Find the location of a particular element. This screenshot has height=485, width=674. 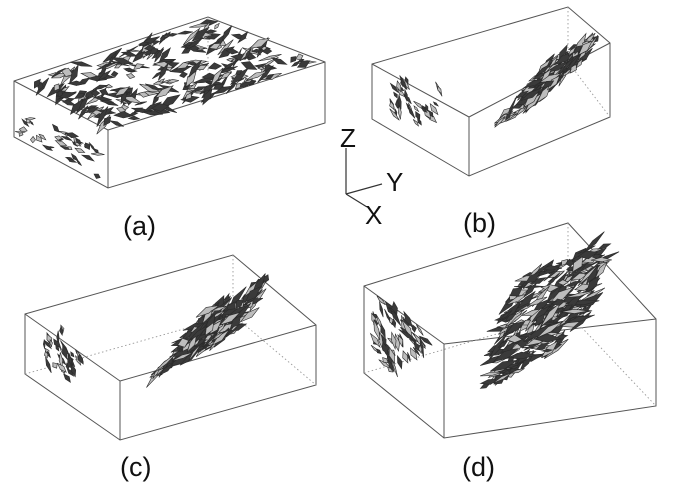

panel-a-fracture-network is located at coordinates (165, 99).